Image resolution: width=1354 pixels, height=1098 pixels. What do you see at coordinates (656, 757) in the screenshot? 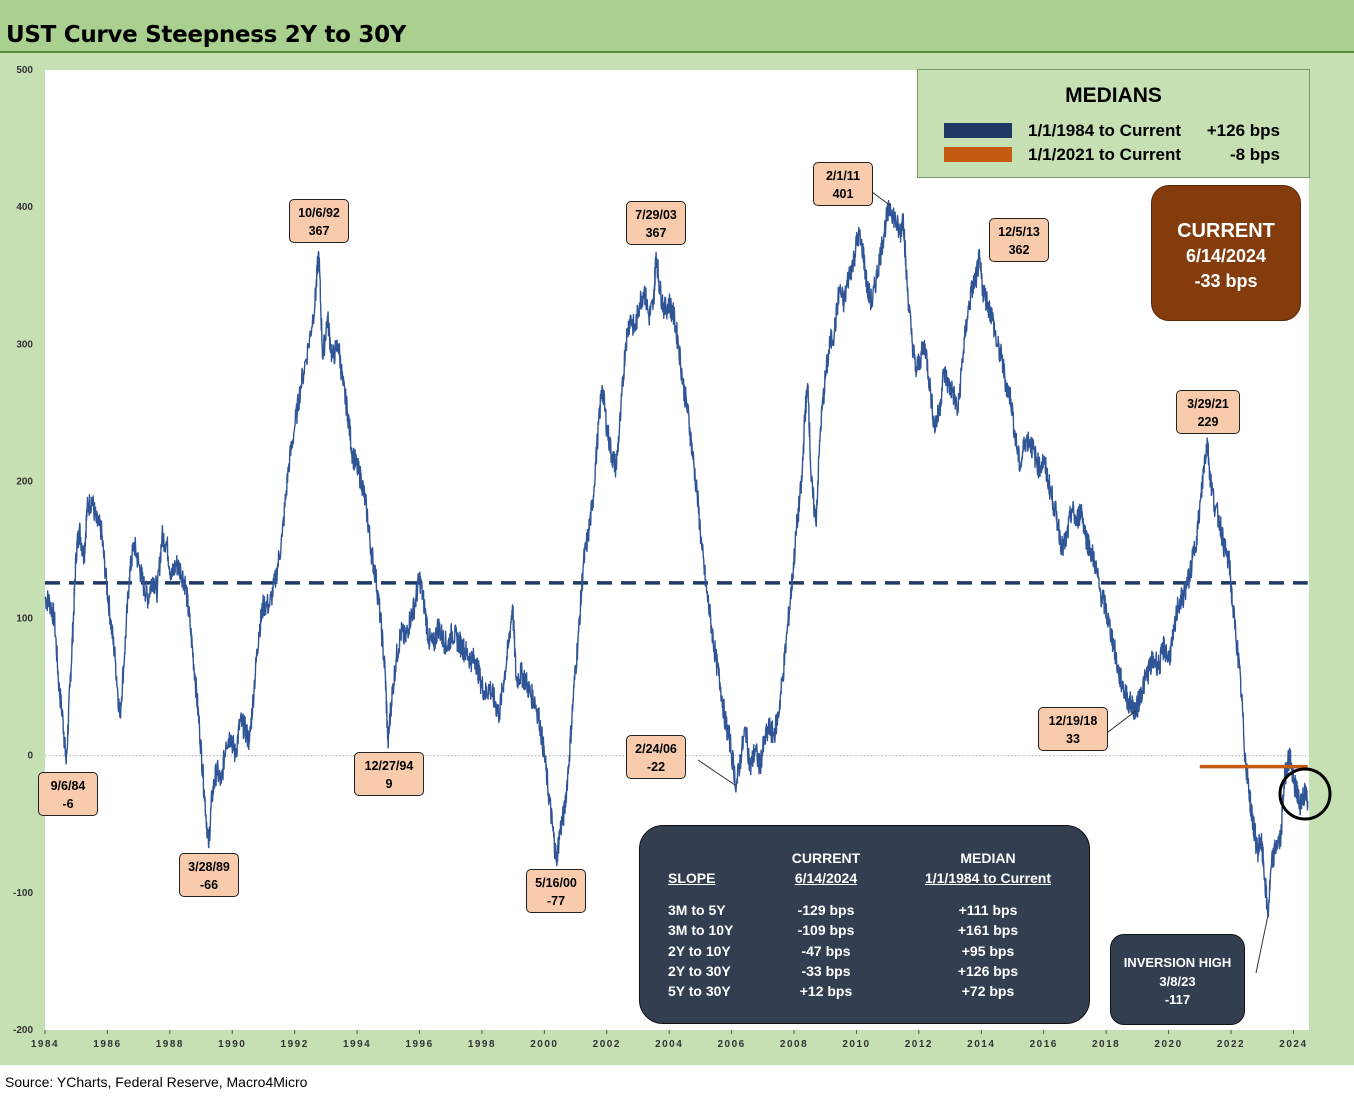
I see `annotation-2-24-06: 2/24/06 -22` at bounding box center [656, 757].